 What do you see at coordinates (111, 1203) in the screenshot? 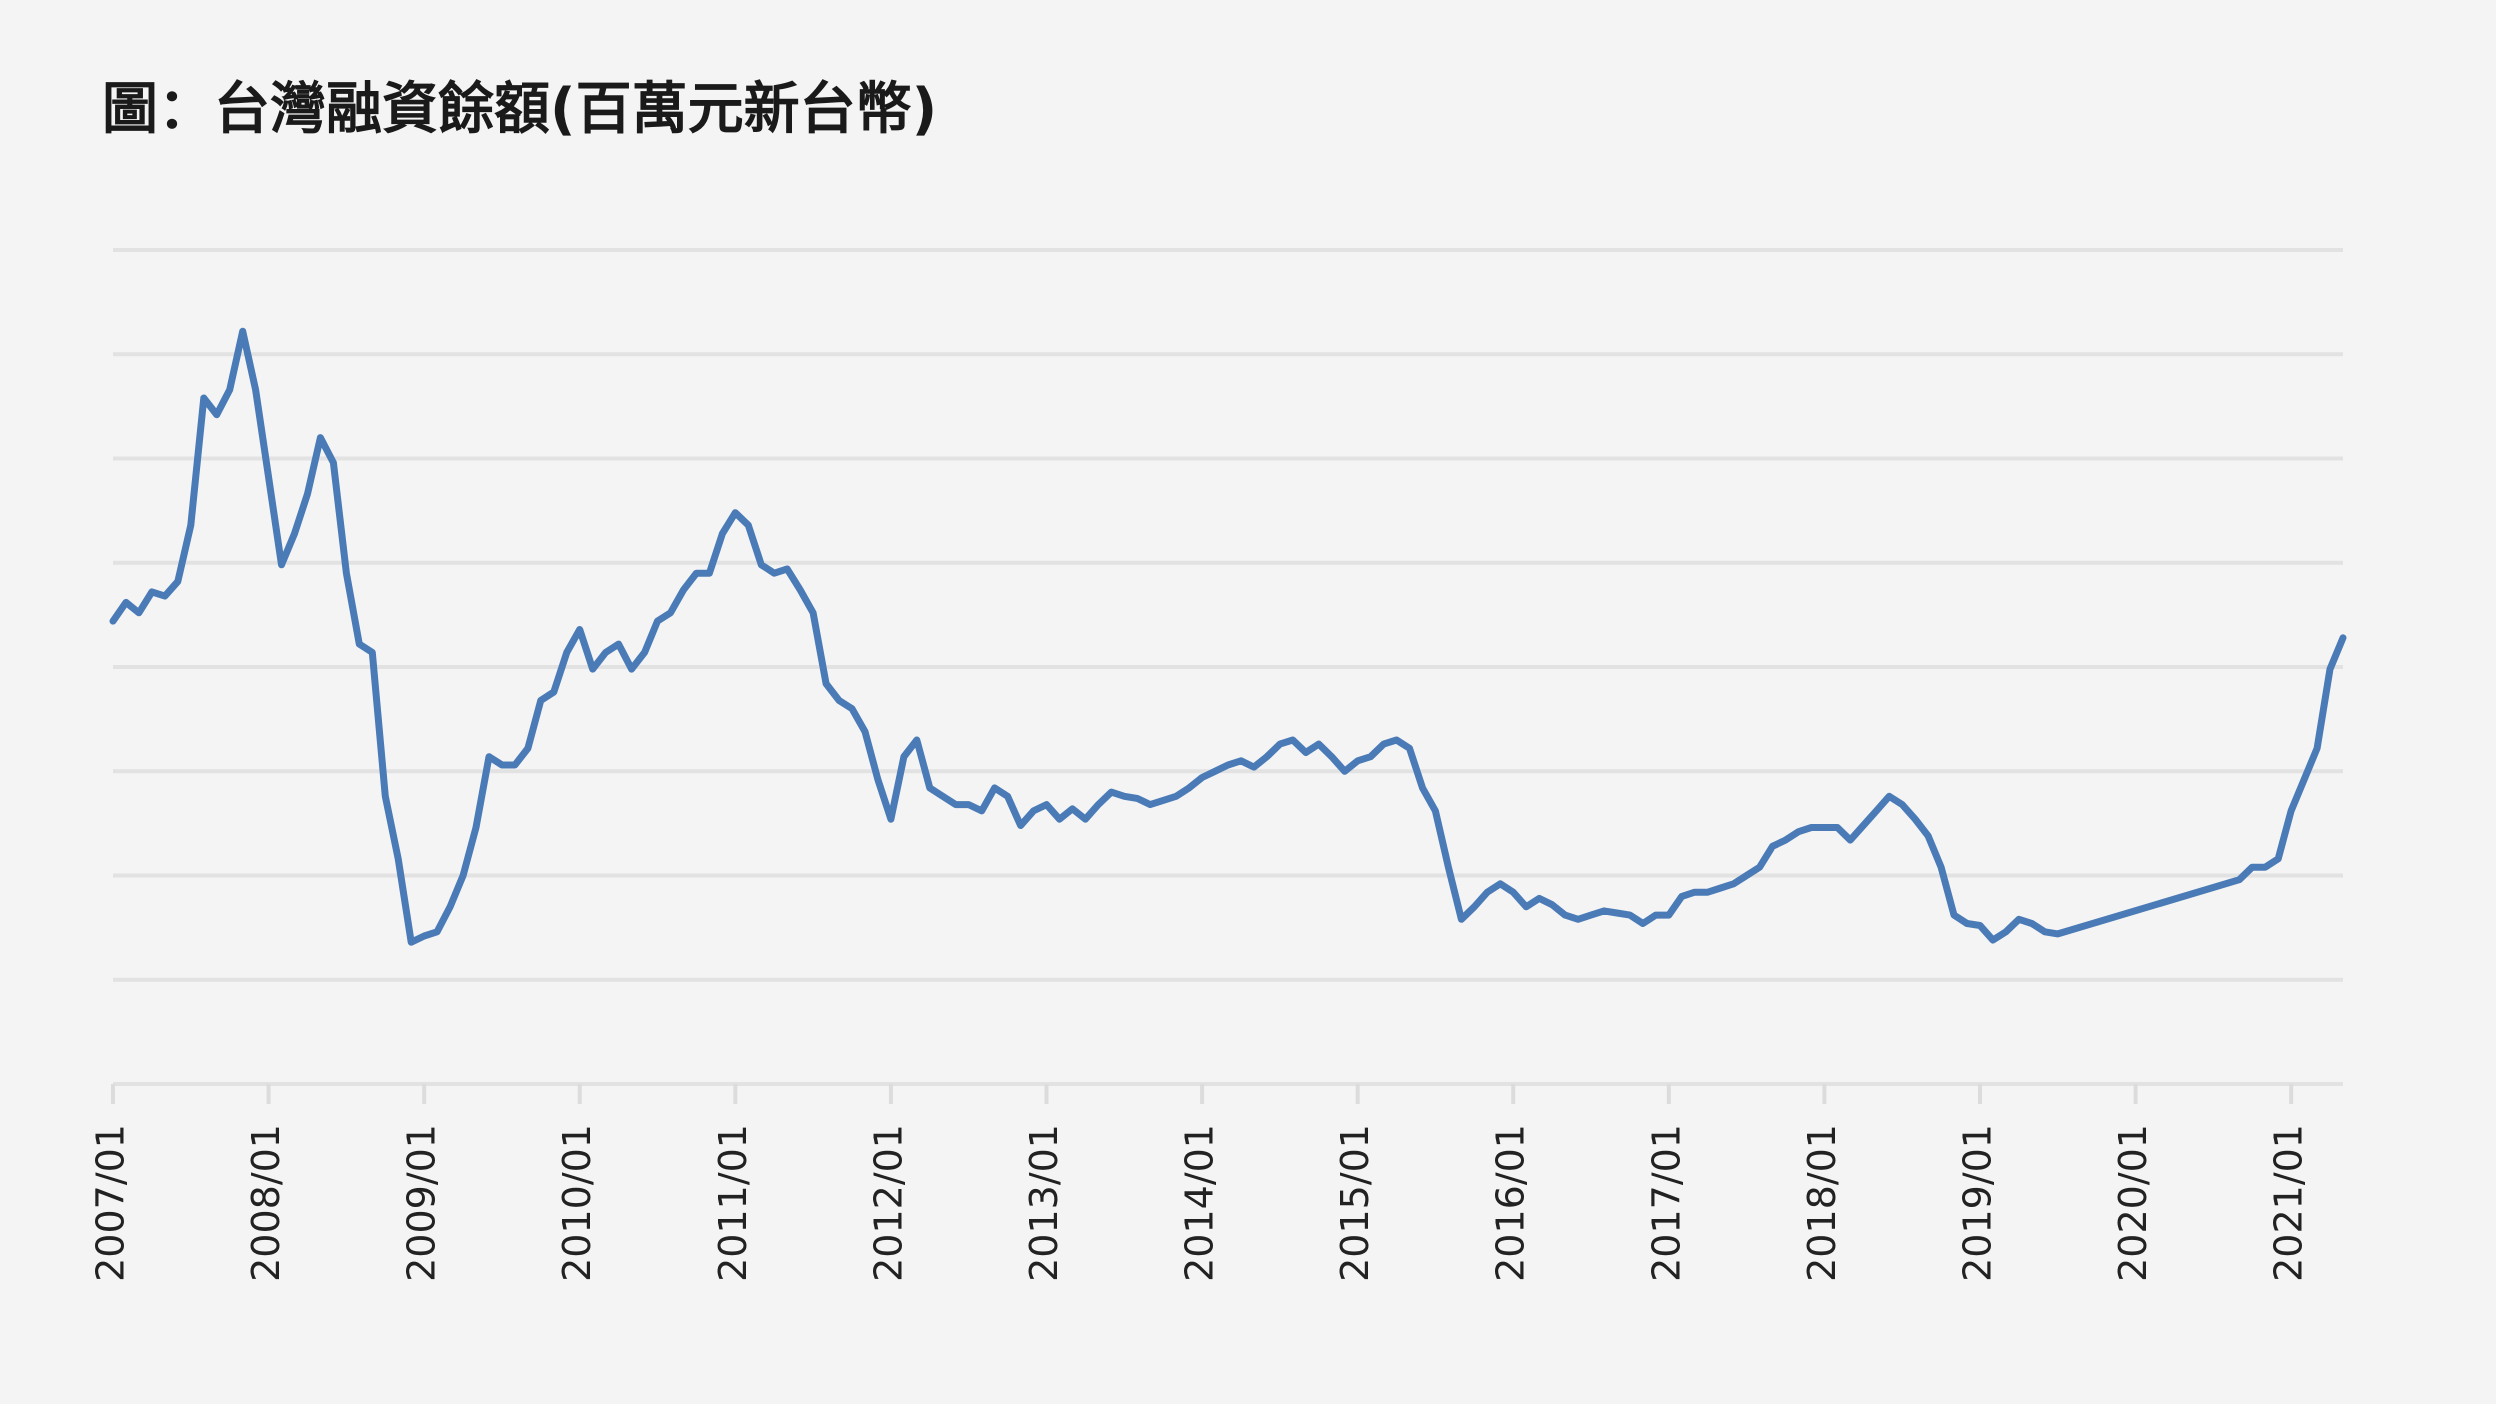
I see `x-tick-label: 2007/01` at bounding box center [111, 1203].